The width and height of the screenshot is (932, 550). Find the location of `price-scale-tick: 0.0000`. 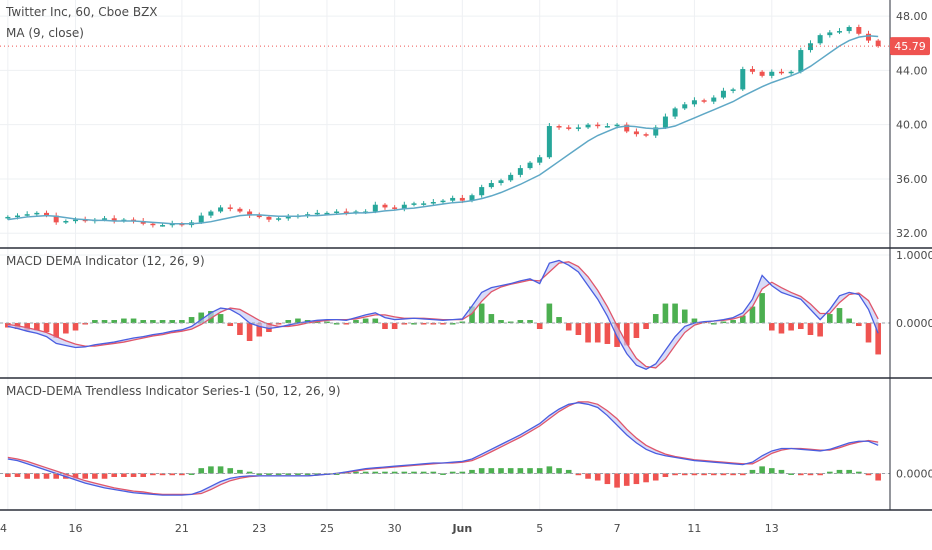

price-scale-tick: 0.0000 is located at coordinates (914, 323).